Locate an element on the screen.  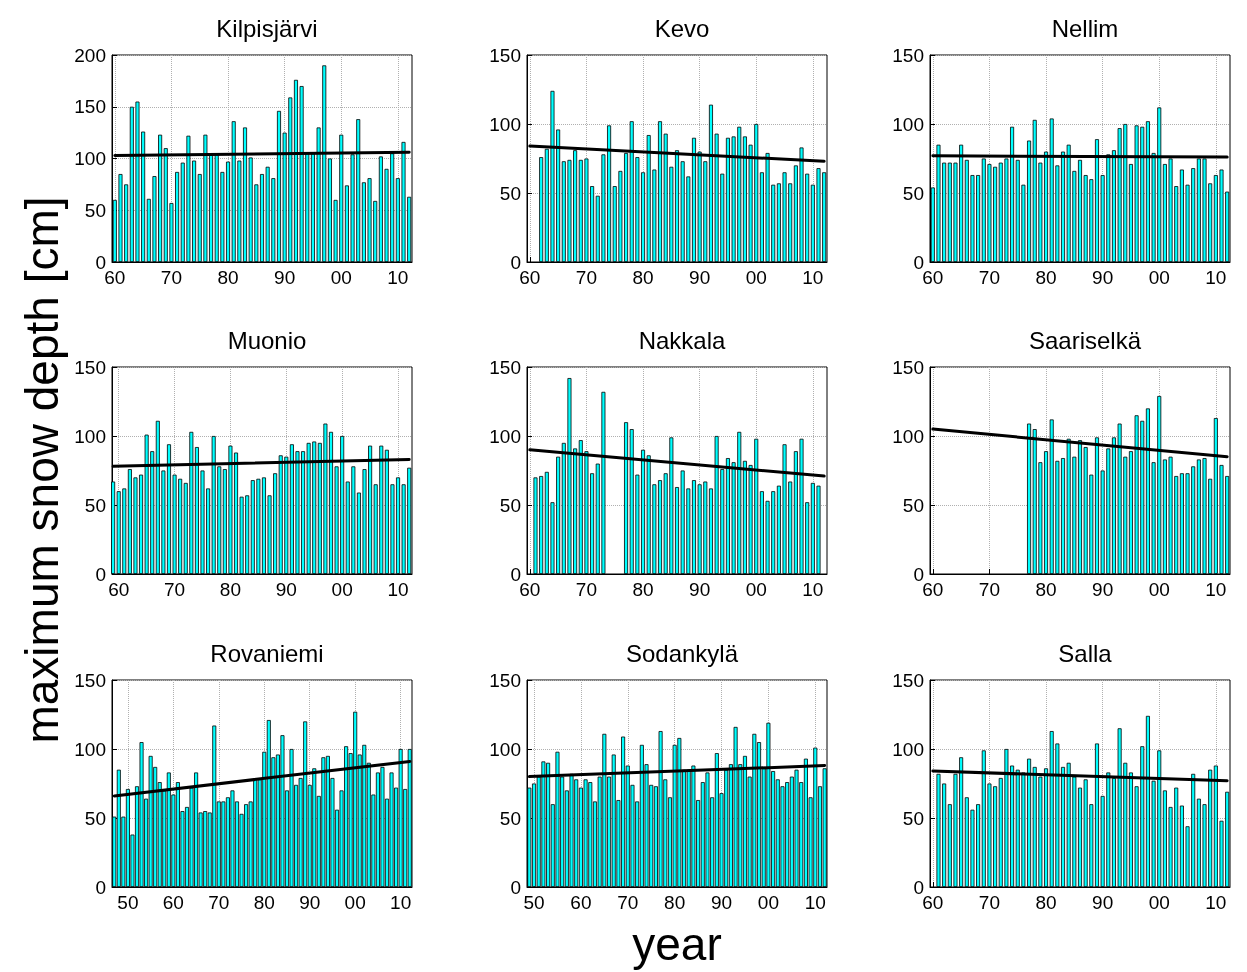
chart-title: Kilpisjärvi is located at coordinates (267, 28).